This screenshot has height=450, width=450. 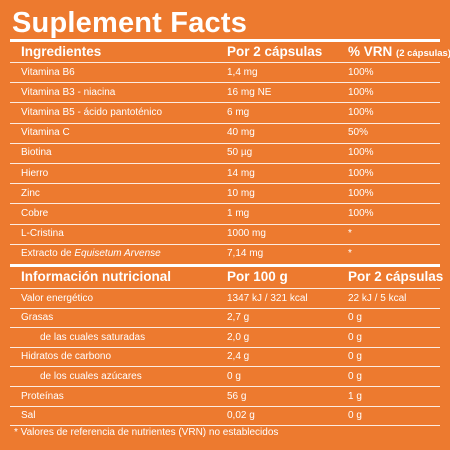 I want to click on nutrient-per-100g: 2,7 g, so click(x=238, y=318).